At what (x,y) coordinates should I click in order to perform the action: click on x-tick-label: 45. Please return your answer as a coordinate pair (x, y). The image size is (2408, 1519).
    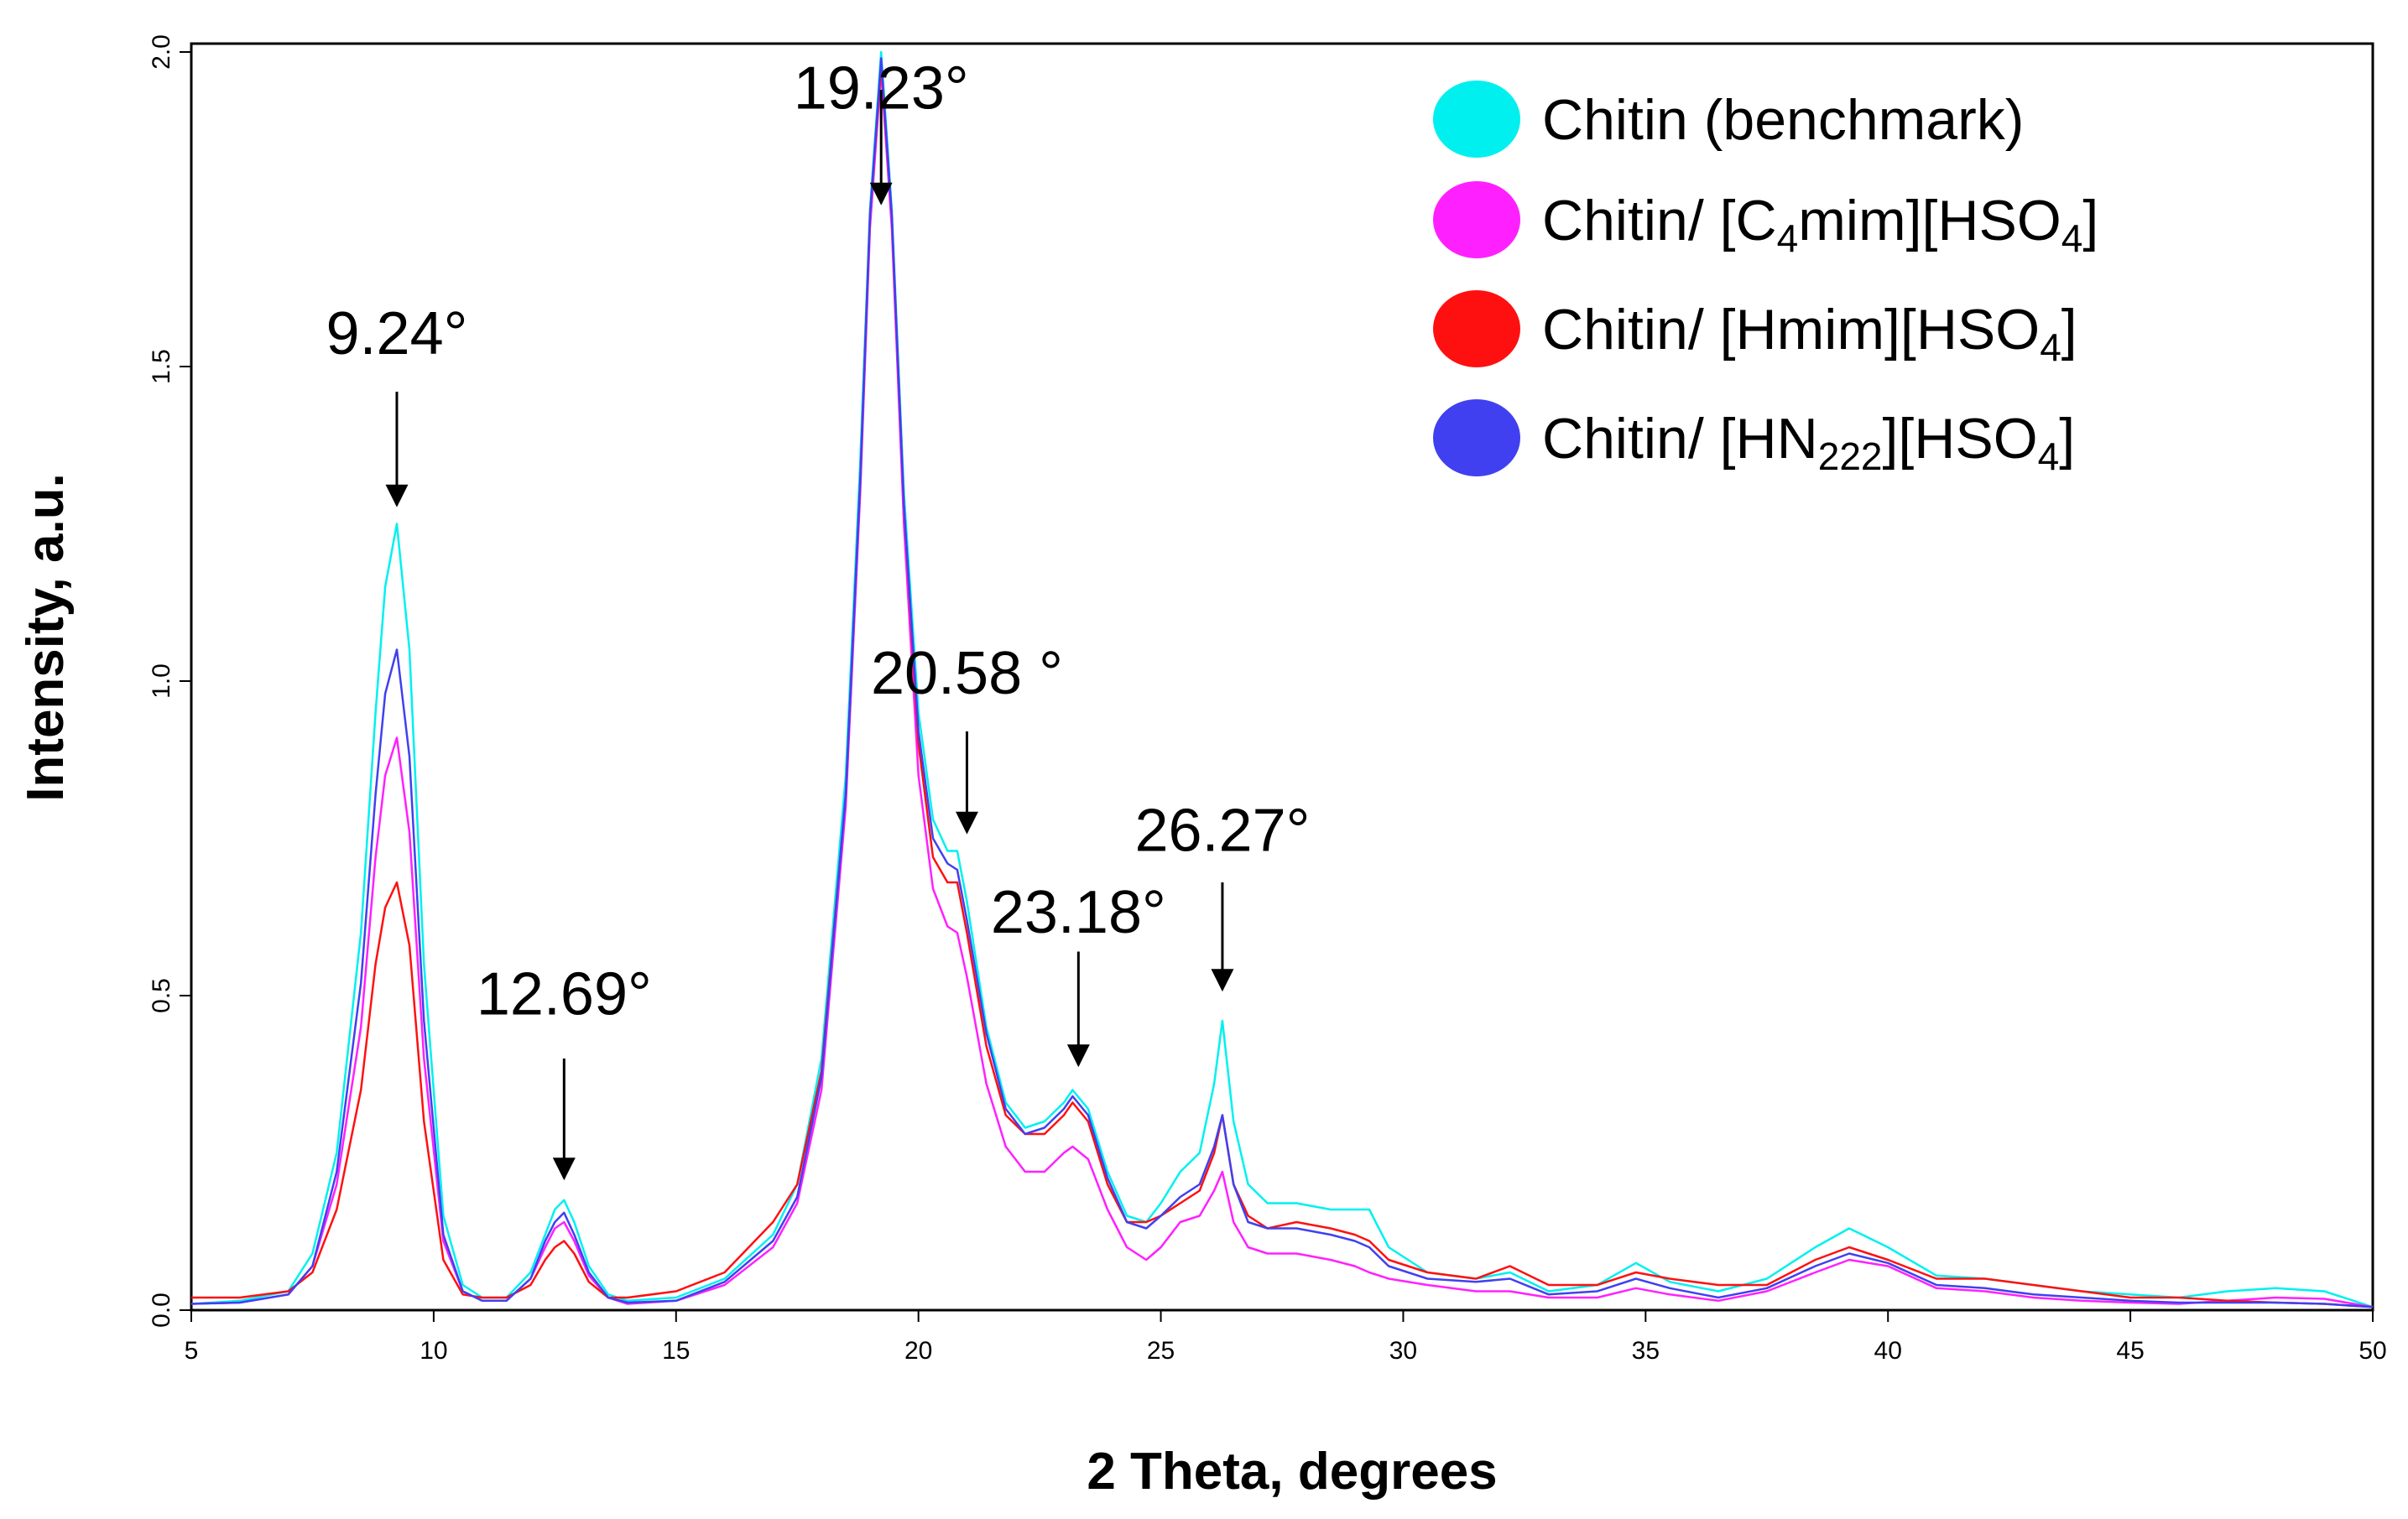
    Looking at the image, I should click on (2130, 1351).